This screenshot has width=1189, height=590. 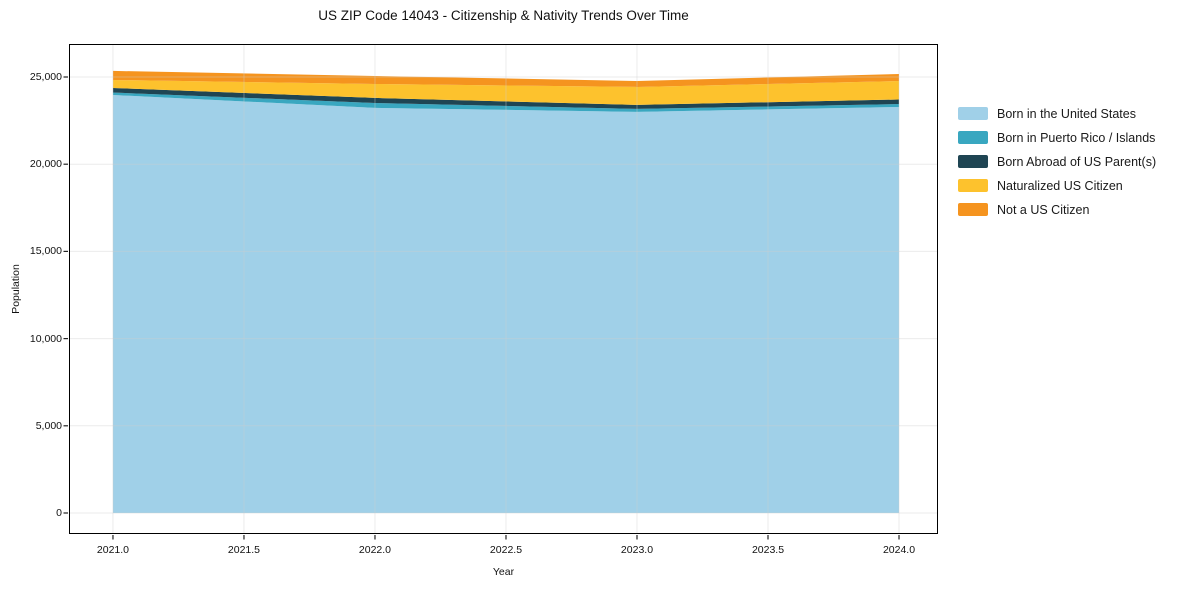 I want to click on x-tick-label: 2022.0, so click(x=375, y=550).